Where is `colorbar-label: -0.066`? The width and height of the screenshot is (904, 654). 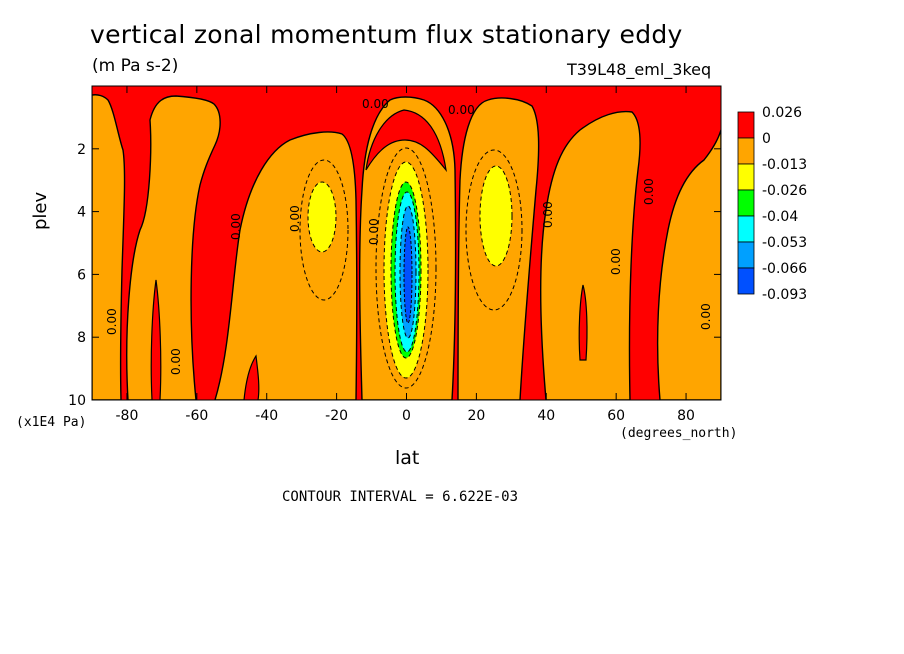
colorbar-label: -0.066 is located at coordinates (784, 269).